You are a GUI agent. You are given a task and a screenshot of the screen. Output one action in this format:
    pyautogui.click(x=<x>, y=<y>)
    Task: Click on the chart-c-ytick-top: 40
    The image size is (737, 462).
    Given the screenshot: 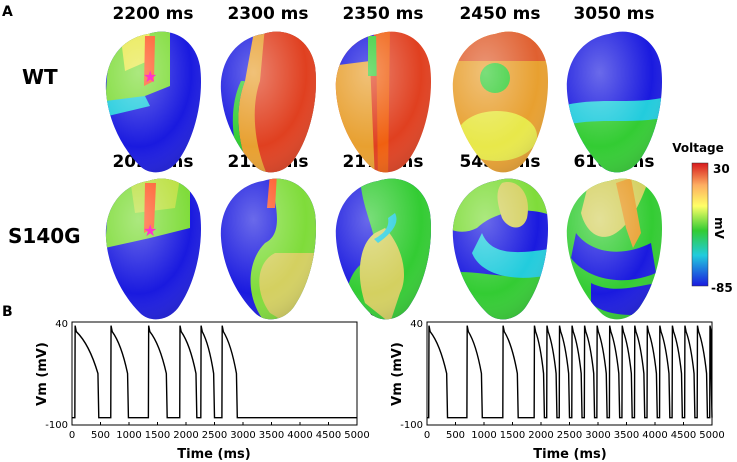 What is the action you would take?
    pyautogui.click(x=416, y=324)
    